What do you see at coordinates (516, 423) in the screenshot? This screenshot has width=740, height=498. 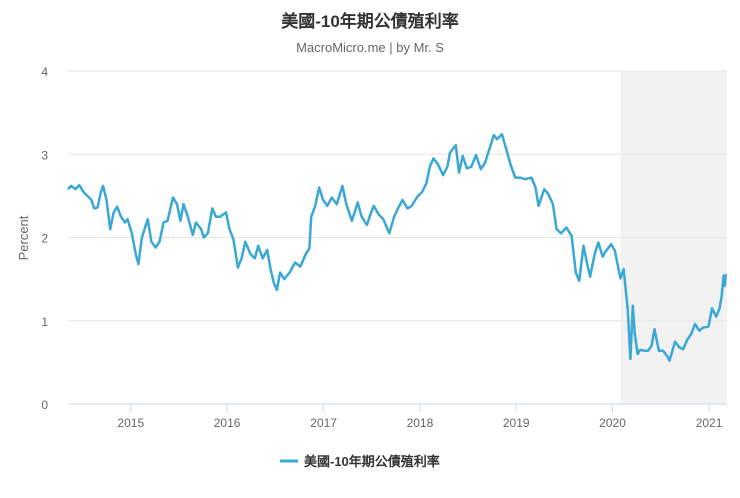 I see `x-tick-label: 2019` at bounding box center [516, 423].